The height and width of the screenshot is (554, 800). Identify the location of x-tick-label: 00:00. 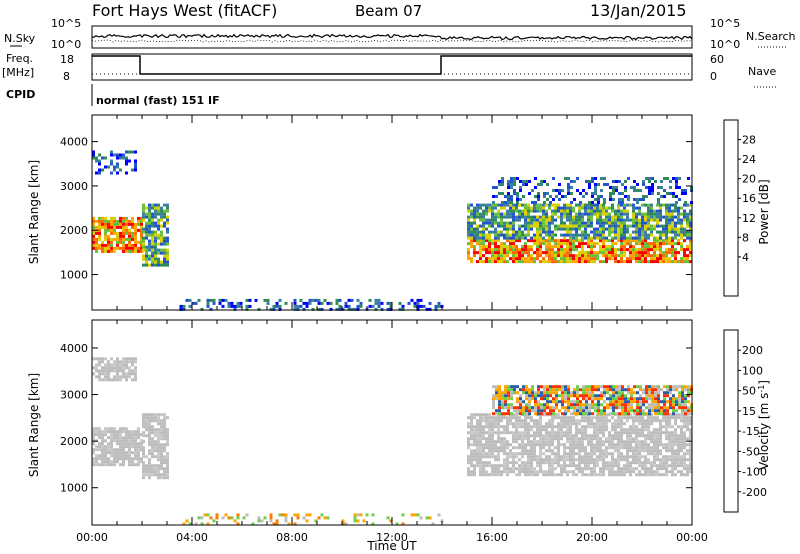
(692, 537).